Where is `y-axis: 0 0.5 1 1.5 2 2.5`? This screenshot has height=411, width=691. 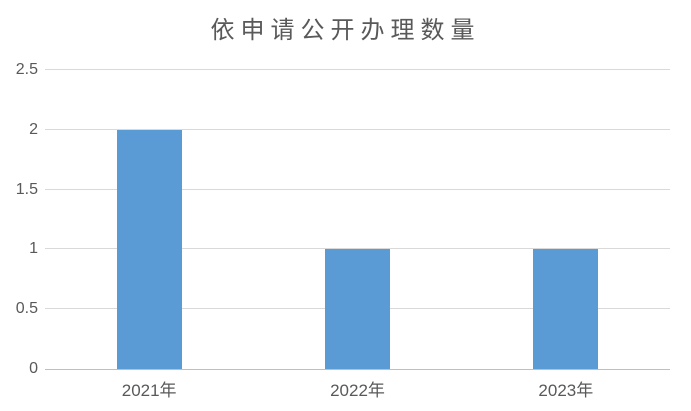 y-axis: 0 0.5 1 1.5 2 2.5 is located at coordinates (19, 219).